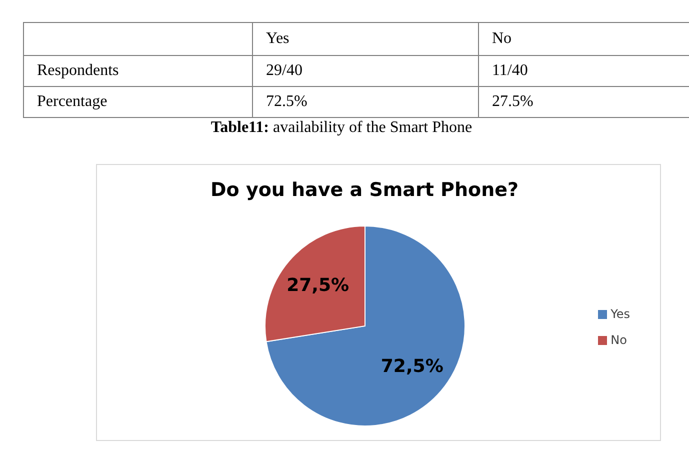 The height and width of the screenshot is (462, 689). What do you see at coordinates (78, 70) in the screenshot?
I see `category-label: Respondents` at bounding box center [78, 70].